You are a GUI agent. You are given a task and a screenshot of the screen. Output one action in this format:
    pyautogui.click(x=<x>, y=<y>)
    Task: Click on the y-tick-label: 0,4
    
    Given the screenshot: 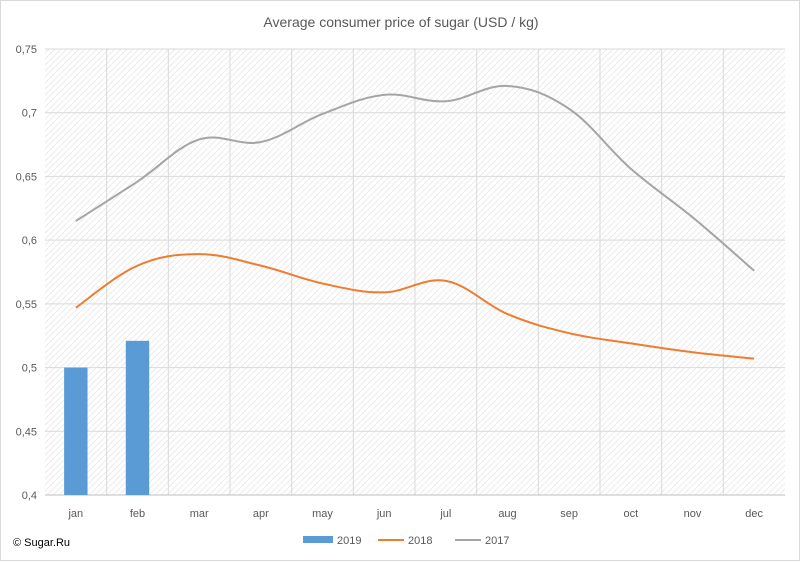 What is the action you would take?
    pyautogui.click(x=29, y=496)
    